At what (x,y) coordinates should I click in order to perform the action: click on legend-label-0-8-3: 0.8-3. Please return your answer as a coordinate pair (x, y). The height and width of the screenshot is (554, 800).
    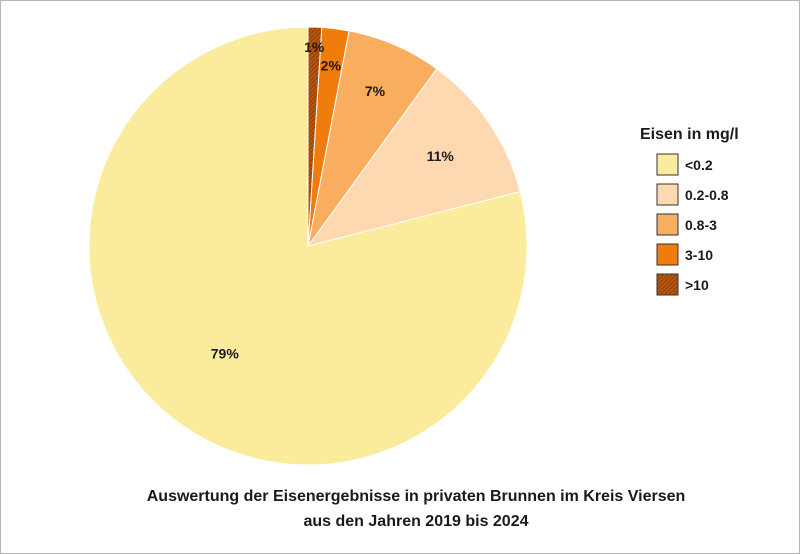
    Looking at the image, I should click on (701, 225).